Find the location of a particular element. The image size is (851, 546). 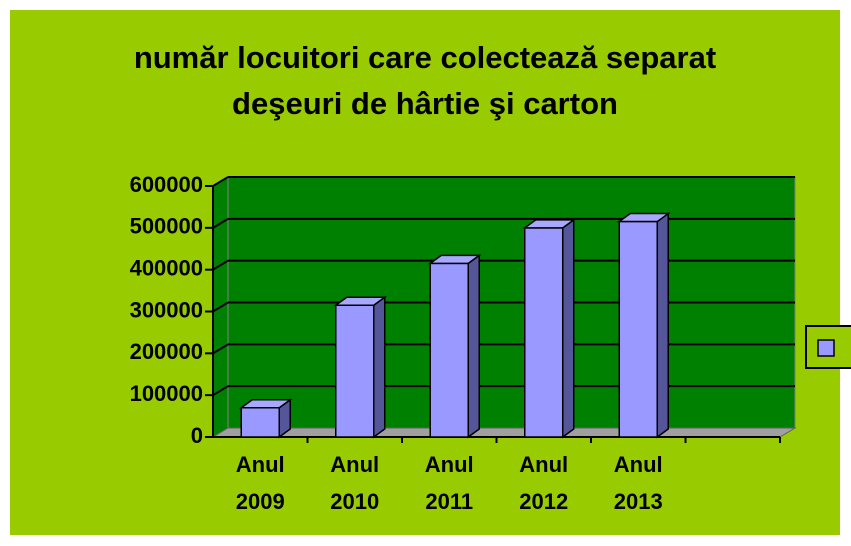

x-tick-label: Anul 2011 is located at coordinates (449, 483).